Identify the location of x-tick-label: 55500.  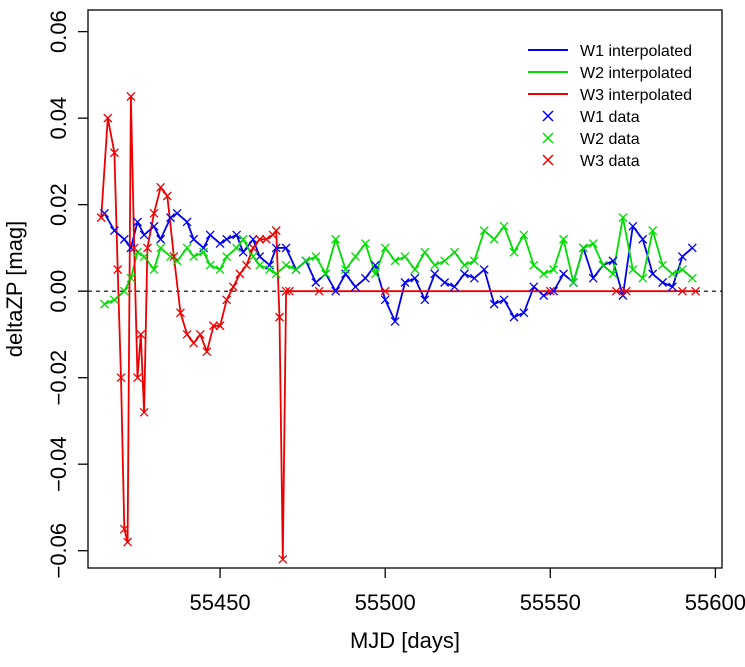
(385, 602).